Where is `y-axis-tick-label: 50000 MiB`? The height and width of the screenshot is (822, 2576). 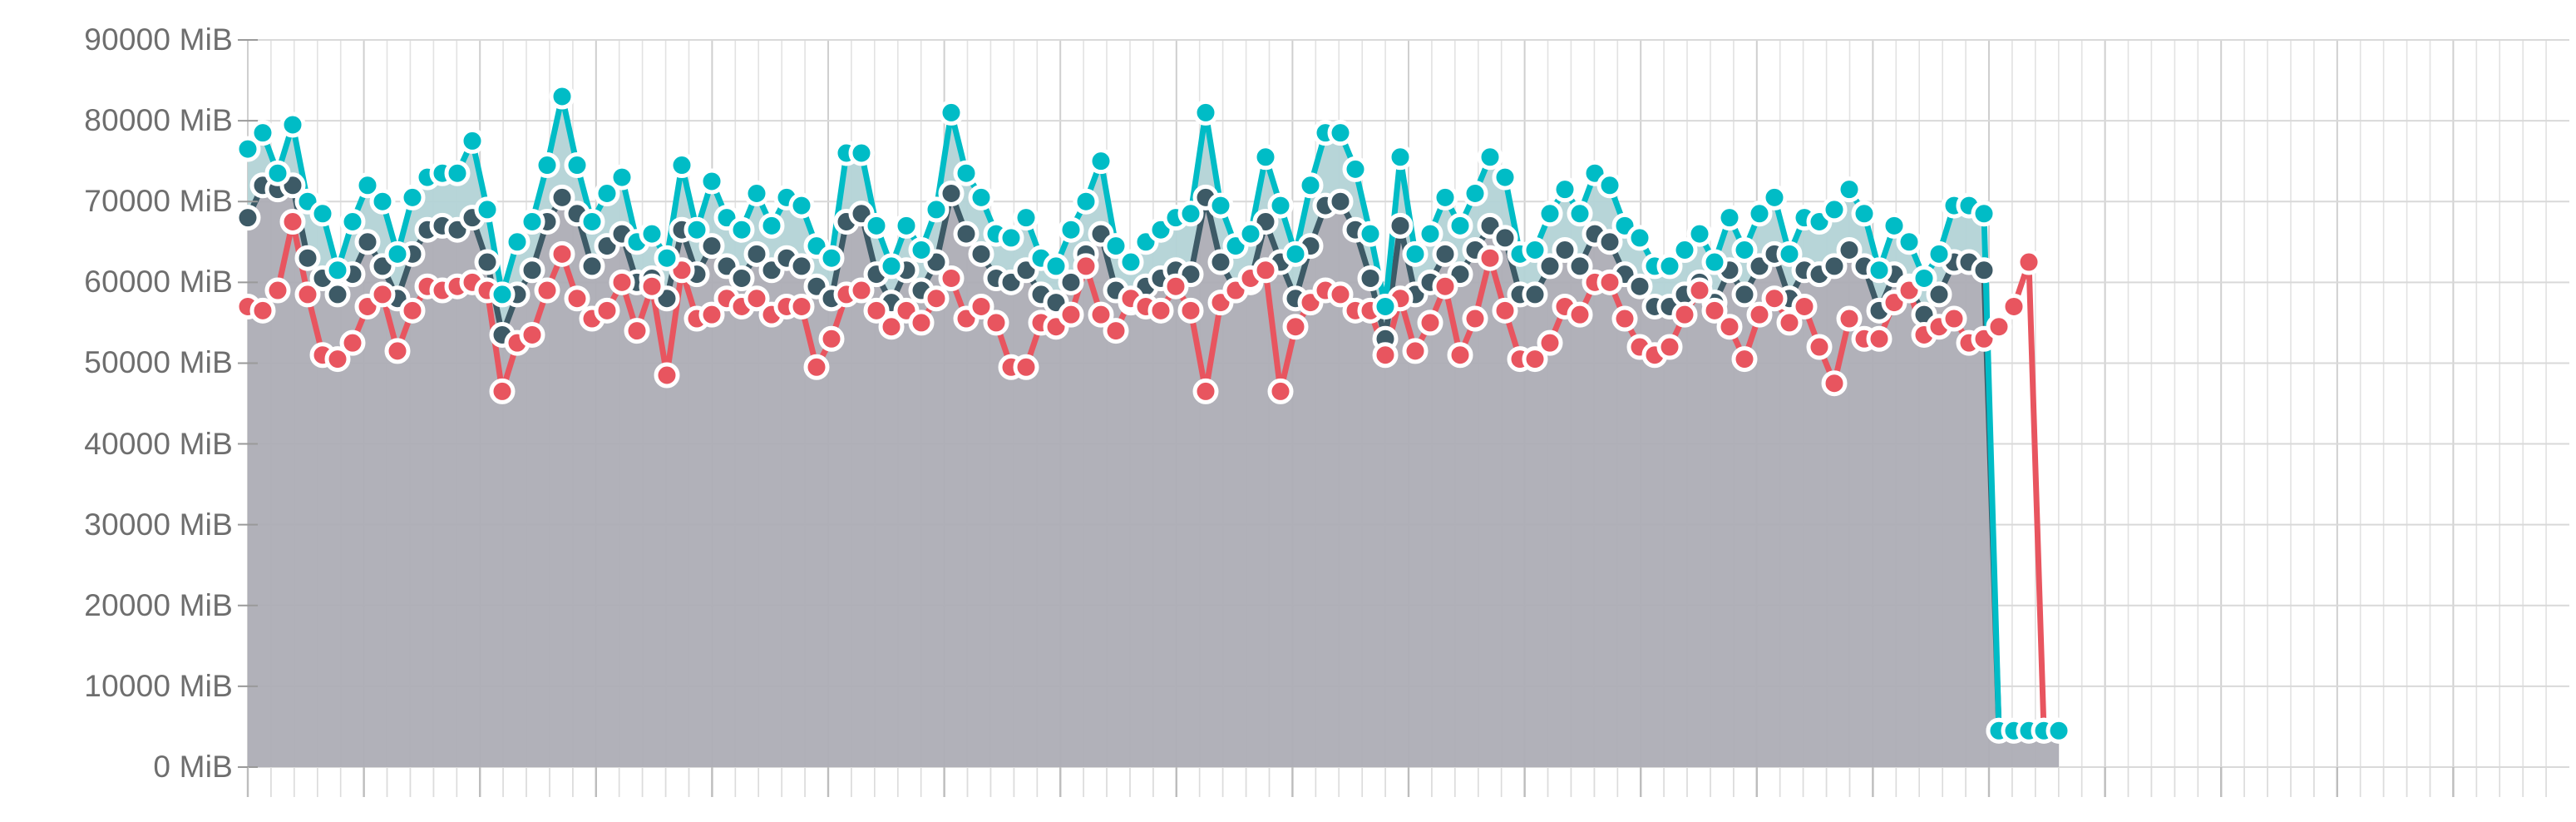 y-axis-tick-label: 50000 MiB is located at coordinates (158, 363).